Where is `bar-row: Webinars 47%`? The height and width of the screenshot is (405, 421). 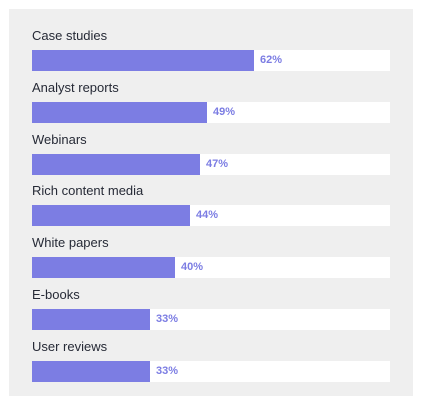
bar-row: Webinars 47% is located at coordinates (211, 158).